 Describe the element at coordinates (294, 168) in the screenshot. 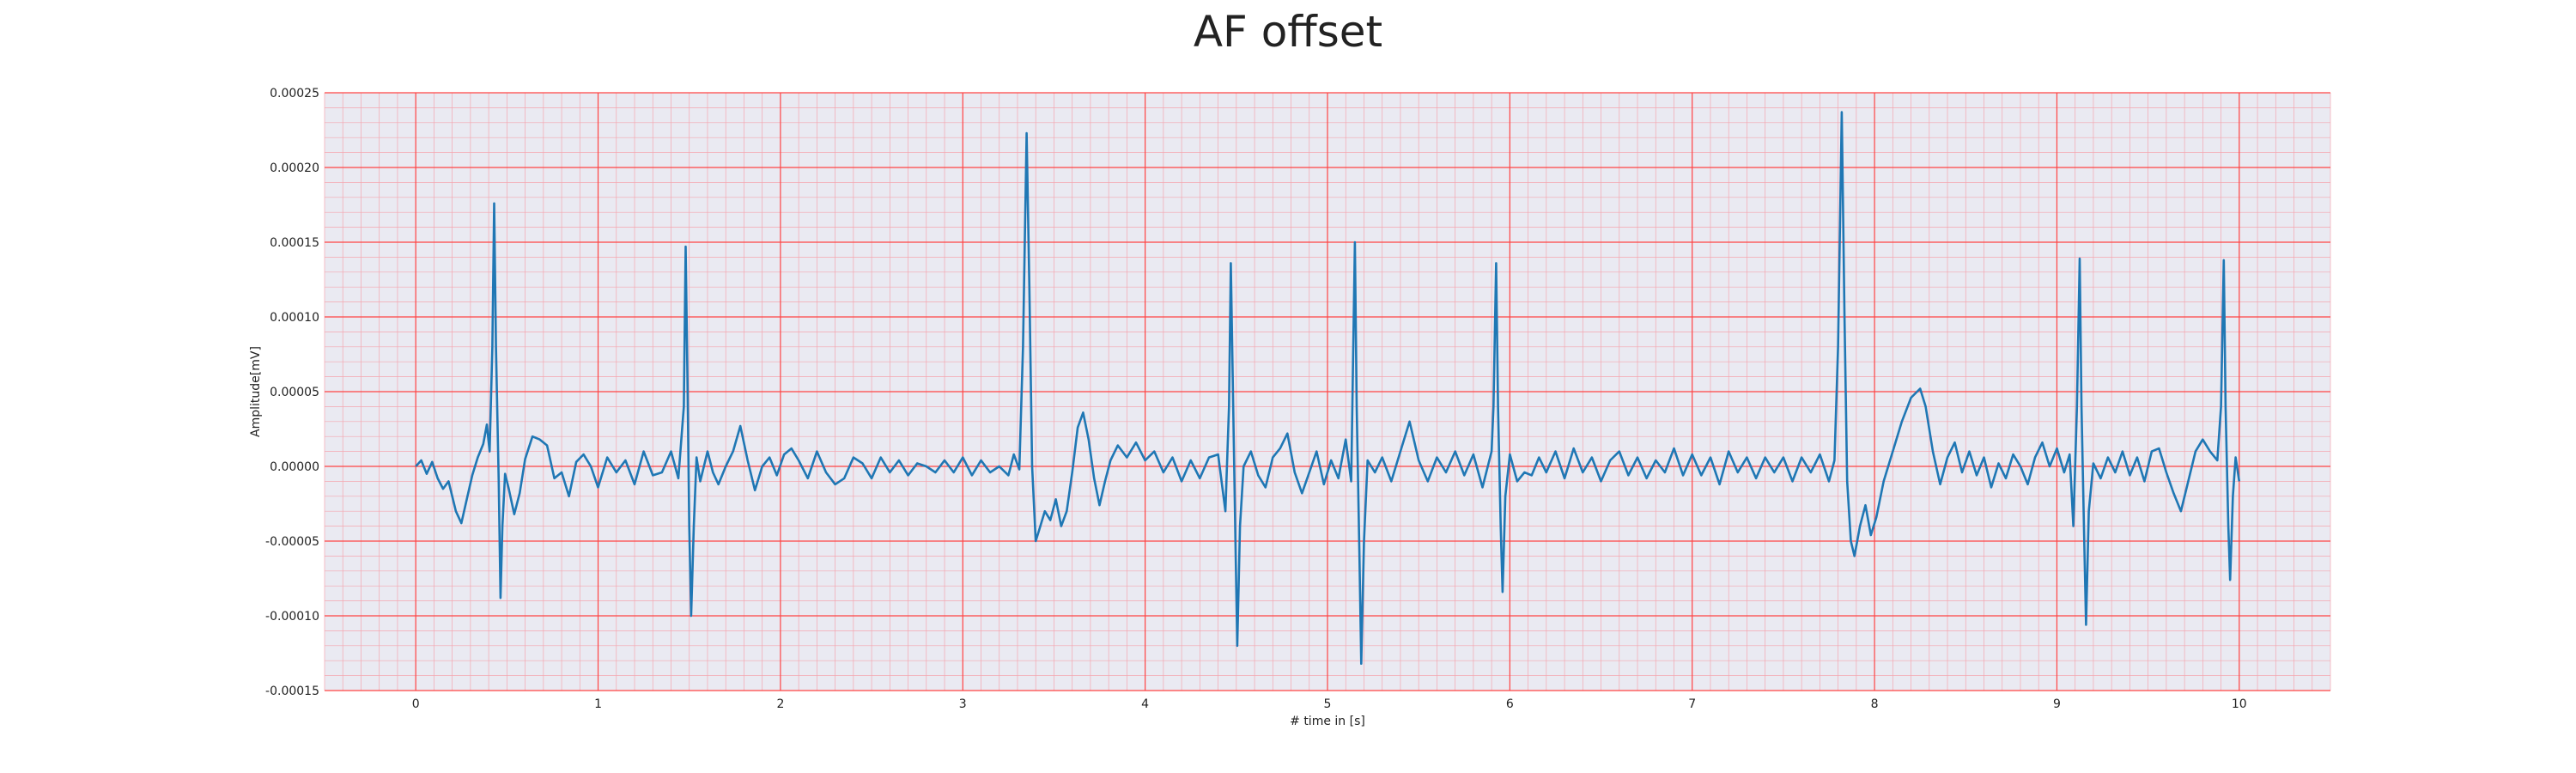

I see `y-tick-label: 0.00020` at that location.